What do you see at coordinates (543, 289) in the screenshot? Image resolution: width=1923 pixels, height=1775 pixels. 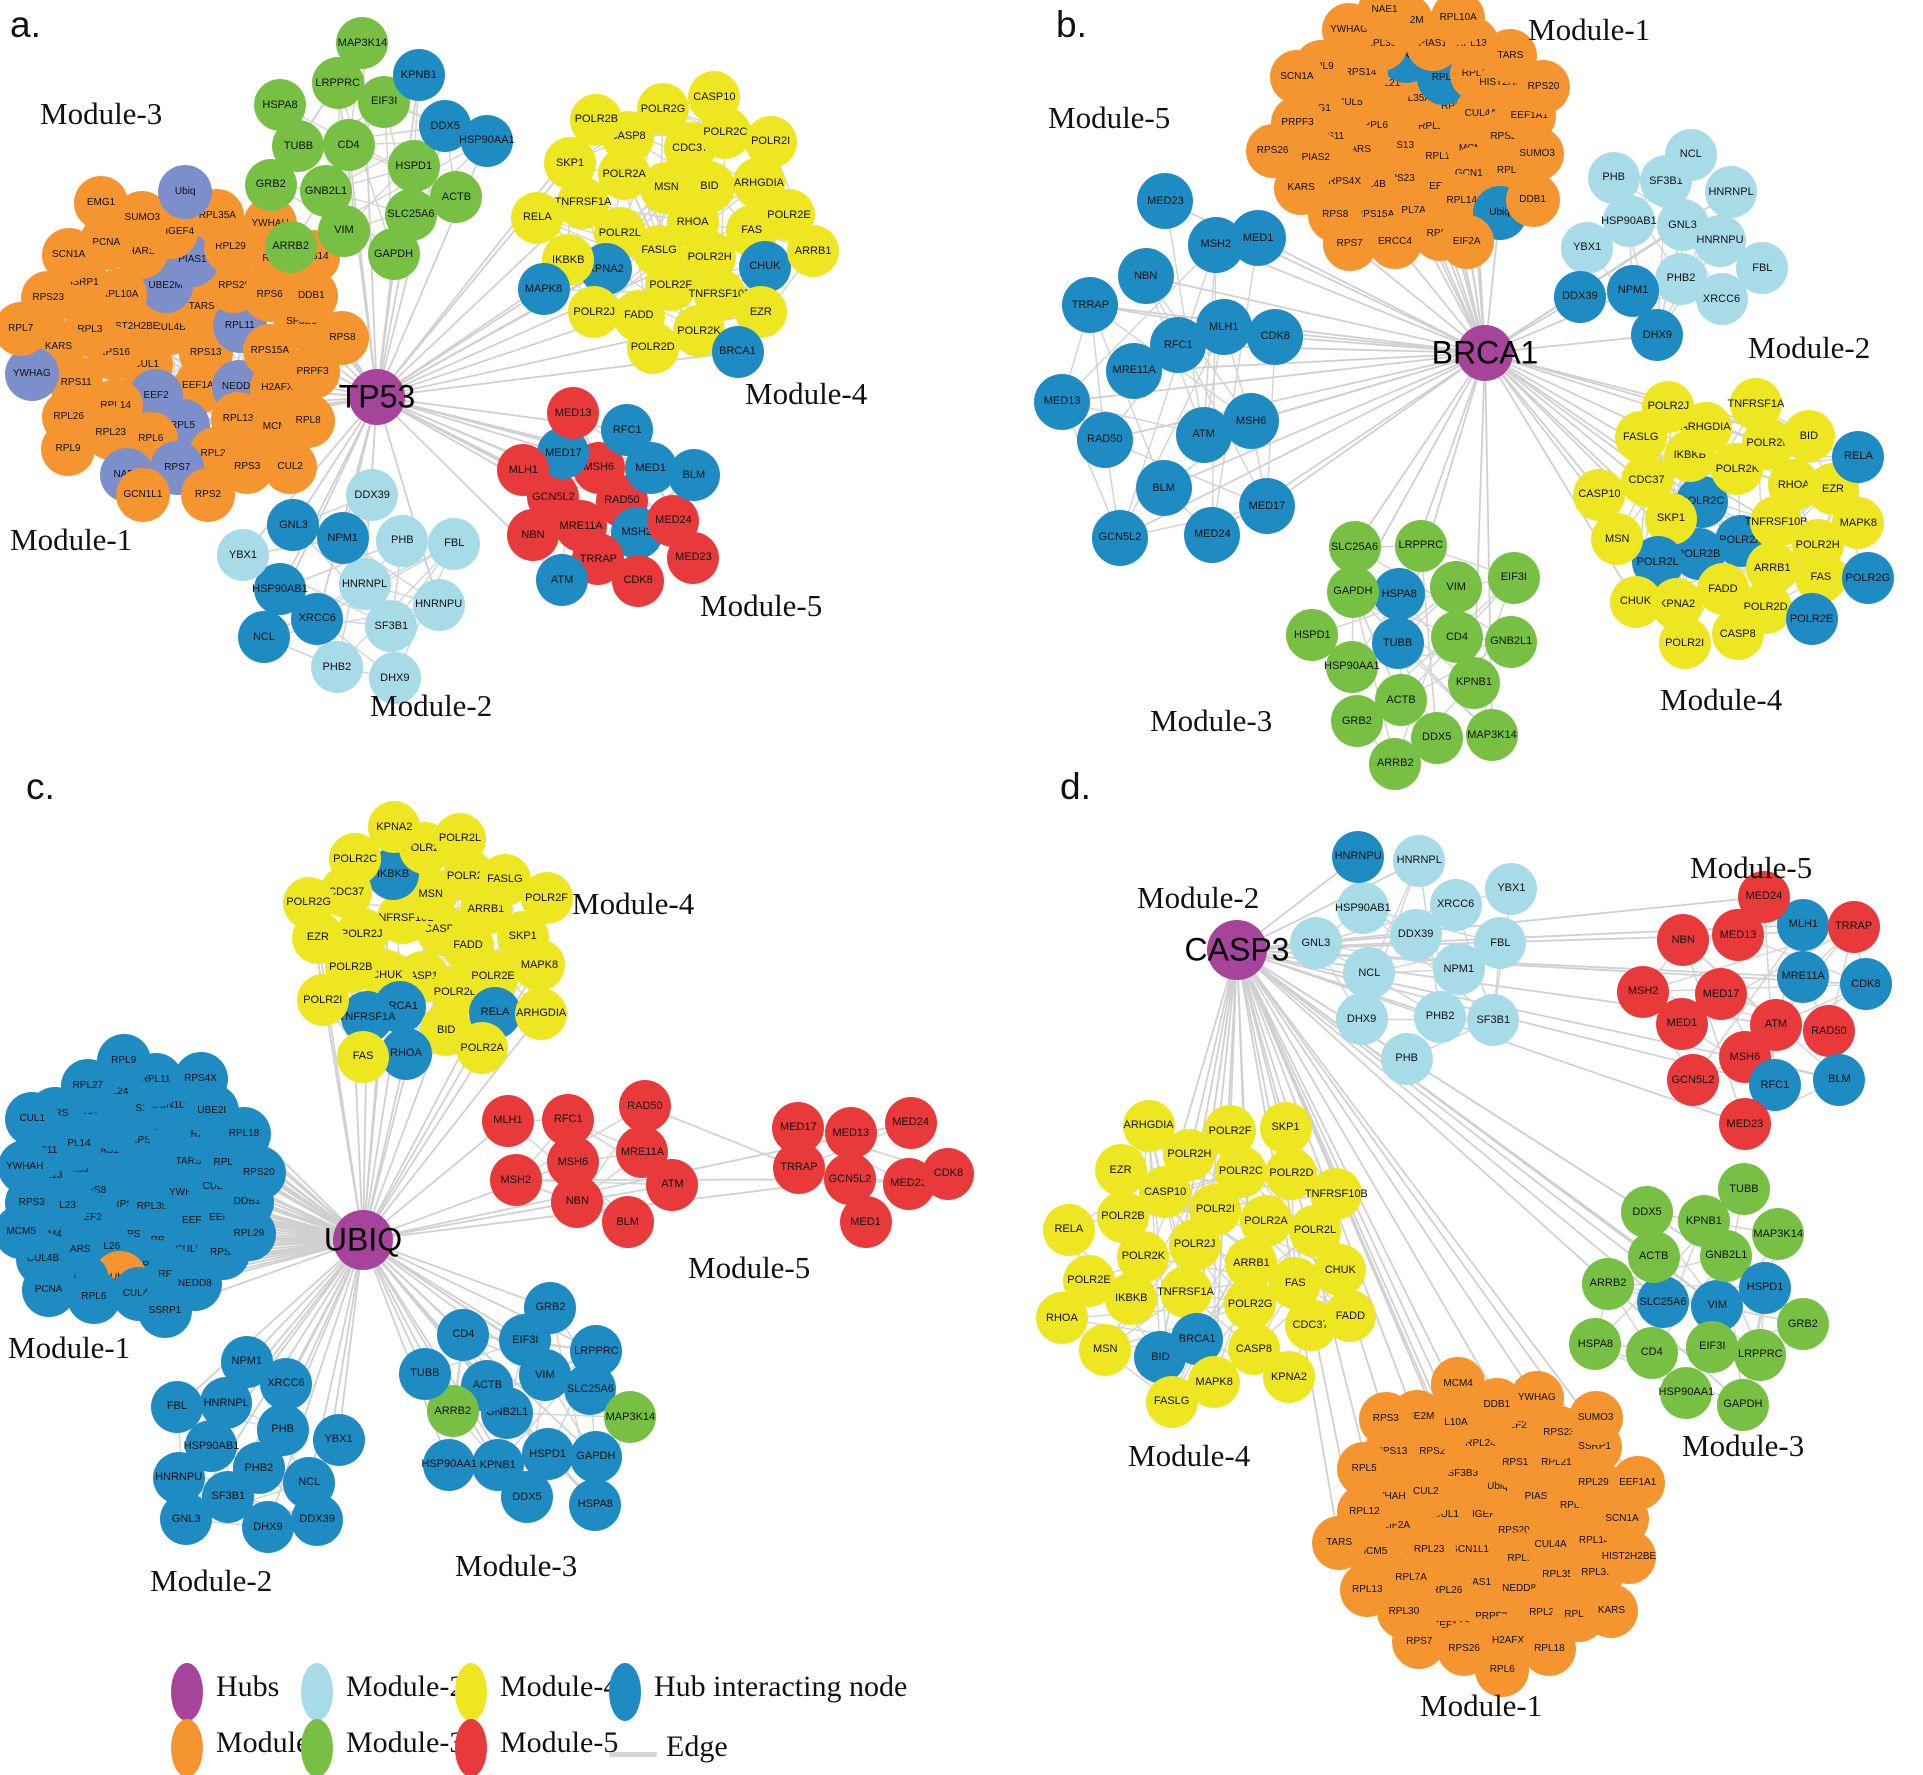 I see `node-mapk8: MAPK8` at bounding box center [543, 289].